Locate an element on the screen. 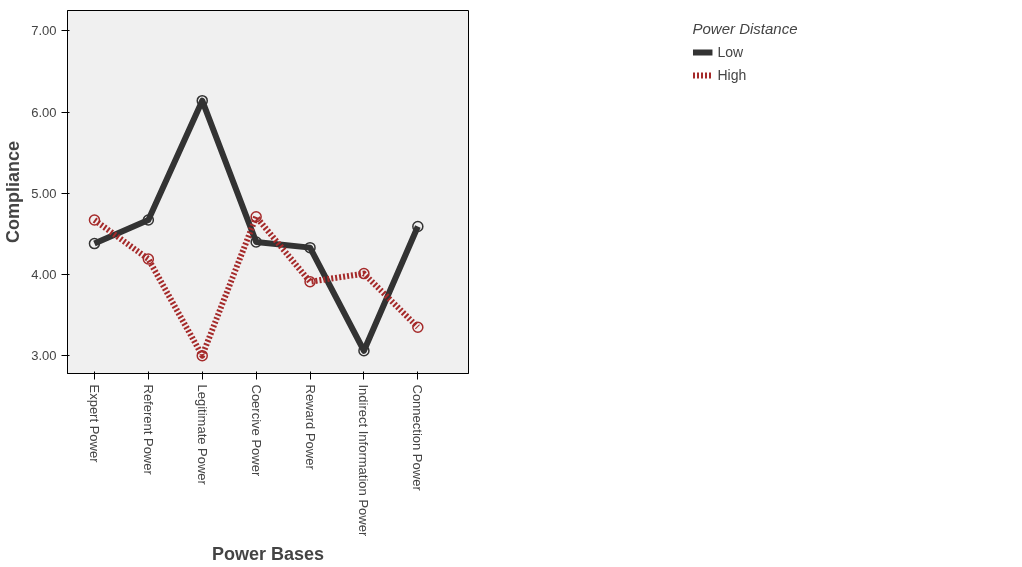  y-tick-label: 5.00 is located at coordinates (44, 193).